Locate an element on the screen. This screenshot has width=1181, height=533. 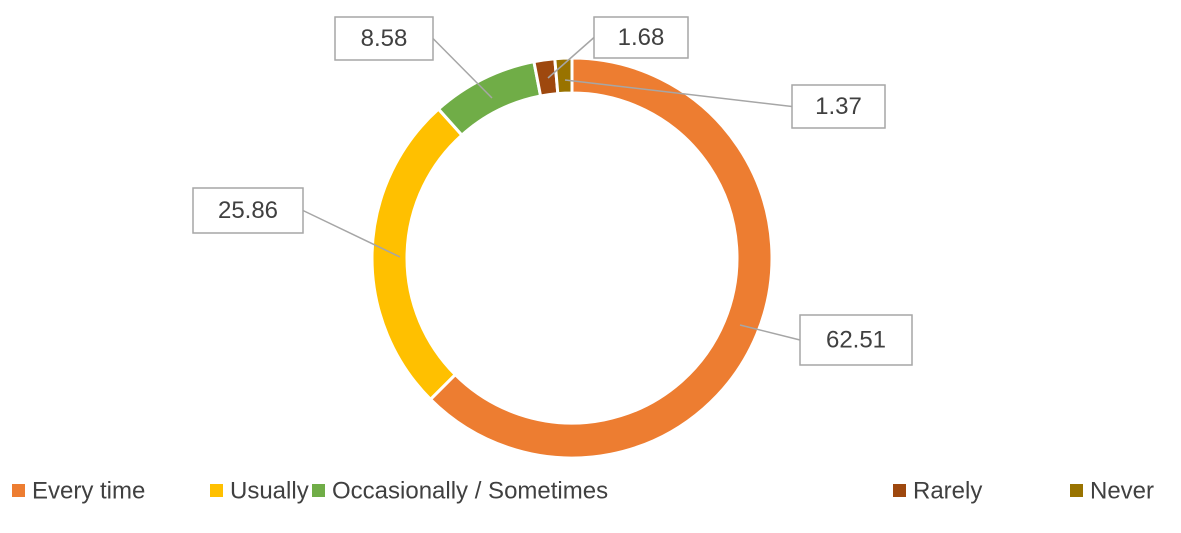
legend-label: Usually is located at coordinates (269, 490).